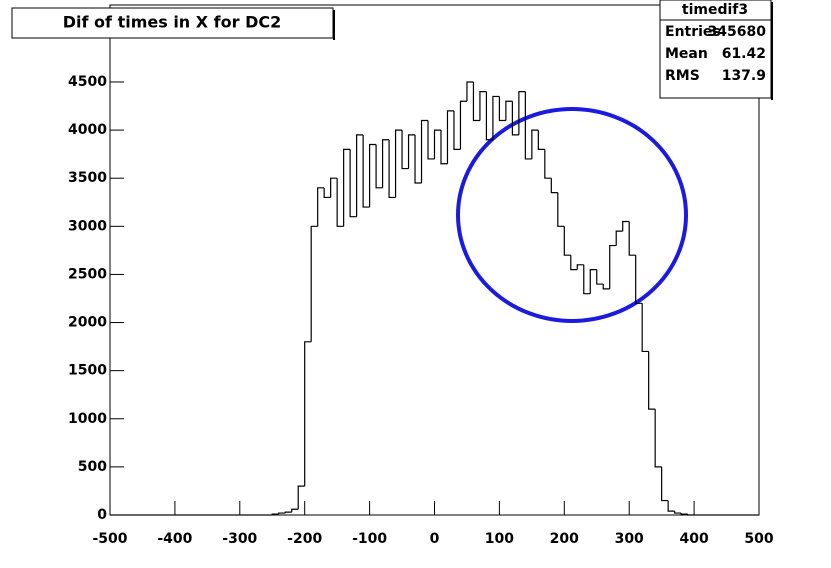 The height and width of the screenshot is (568, 831). I want to click on stats-shadow, so click(772, 51).